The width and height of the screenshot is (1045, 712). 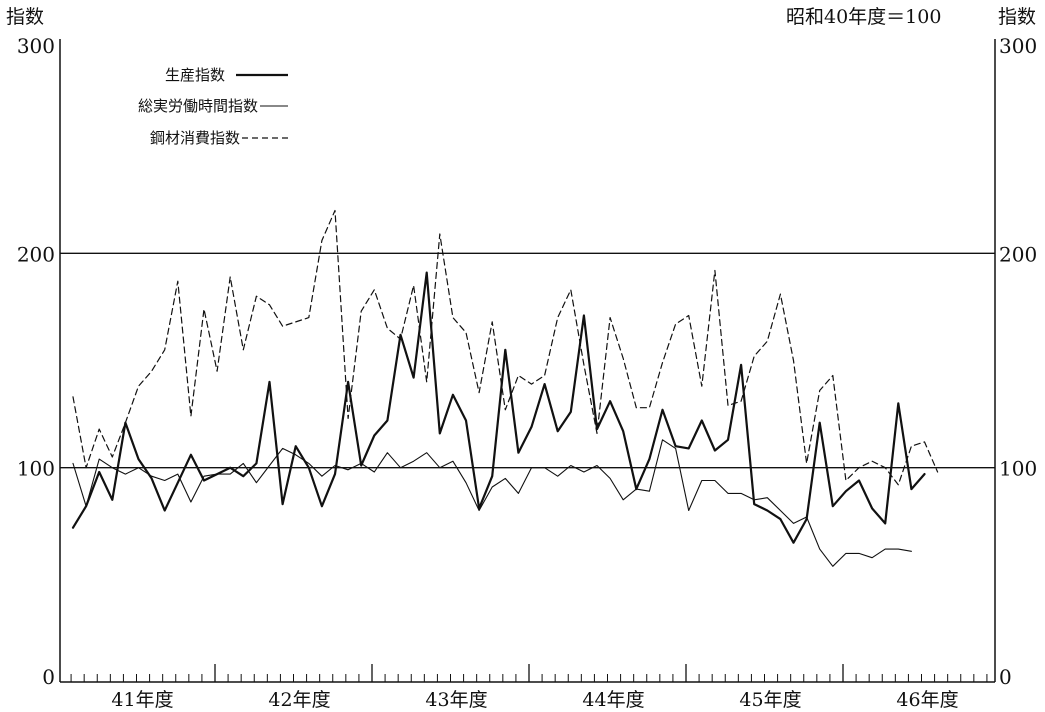 I want to click on y-tick-right-0: 0, so click(x=1005, y=677).